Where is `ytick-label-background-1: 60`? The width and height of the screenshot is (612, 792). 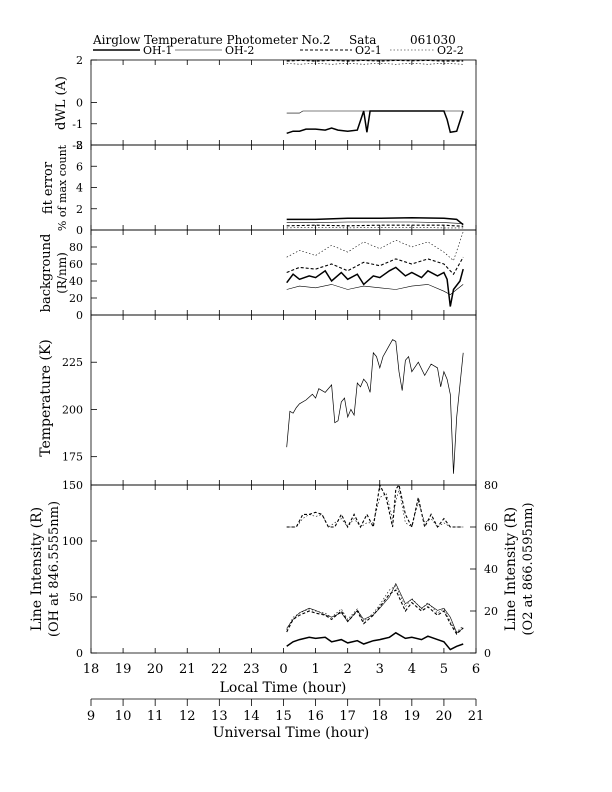
ytick-label-background-1: 60 is located at coordinates (76, 264).